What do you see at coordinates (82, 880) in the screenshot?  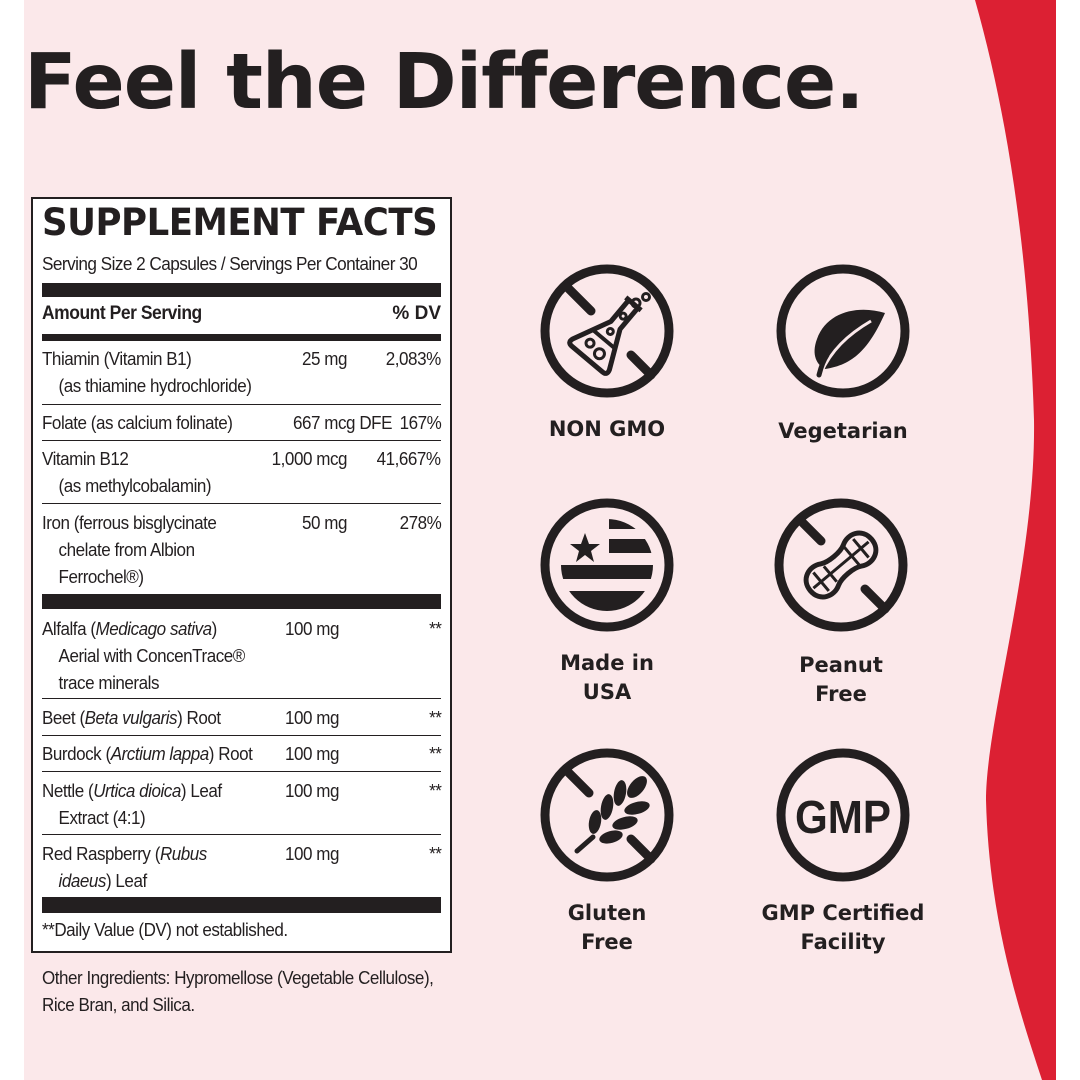 I see `herb-latin-name: idaeus` at bounding box center [82, 880].